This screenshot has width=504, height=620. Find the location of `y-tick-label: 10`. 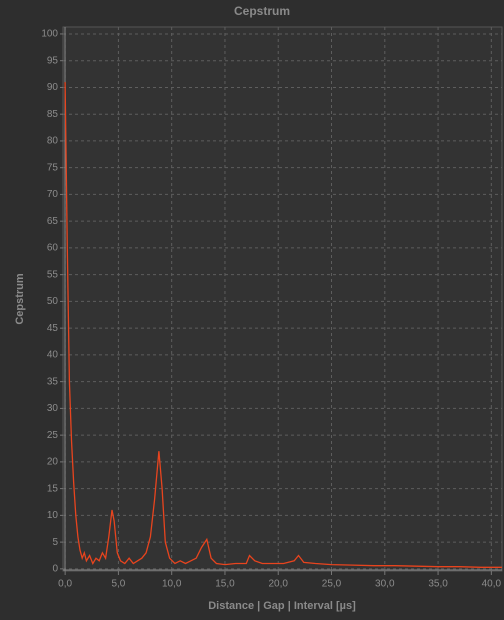

y-tick-label: 10 is located at coordinates (53, 515).